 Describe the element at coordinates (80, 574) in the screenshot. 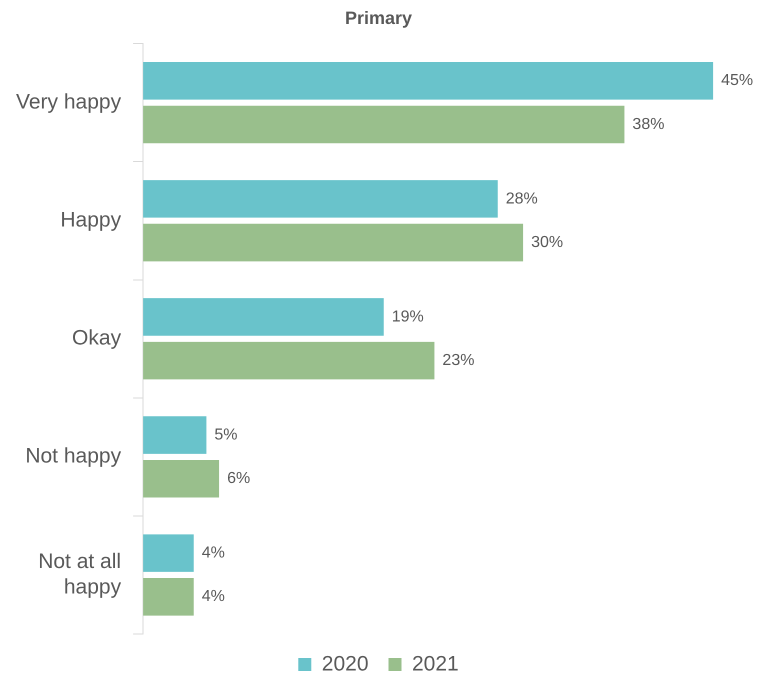

I see `y-tick-label: Not at all happy` at that location.